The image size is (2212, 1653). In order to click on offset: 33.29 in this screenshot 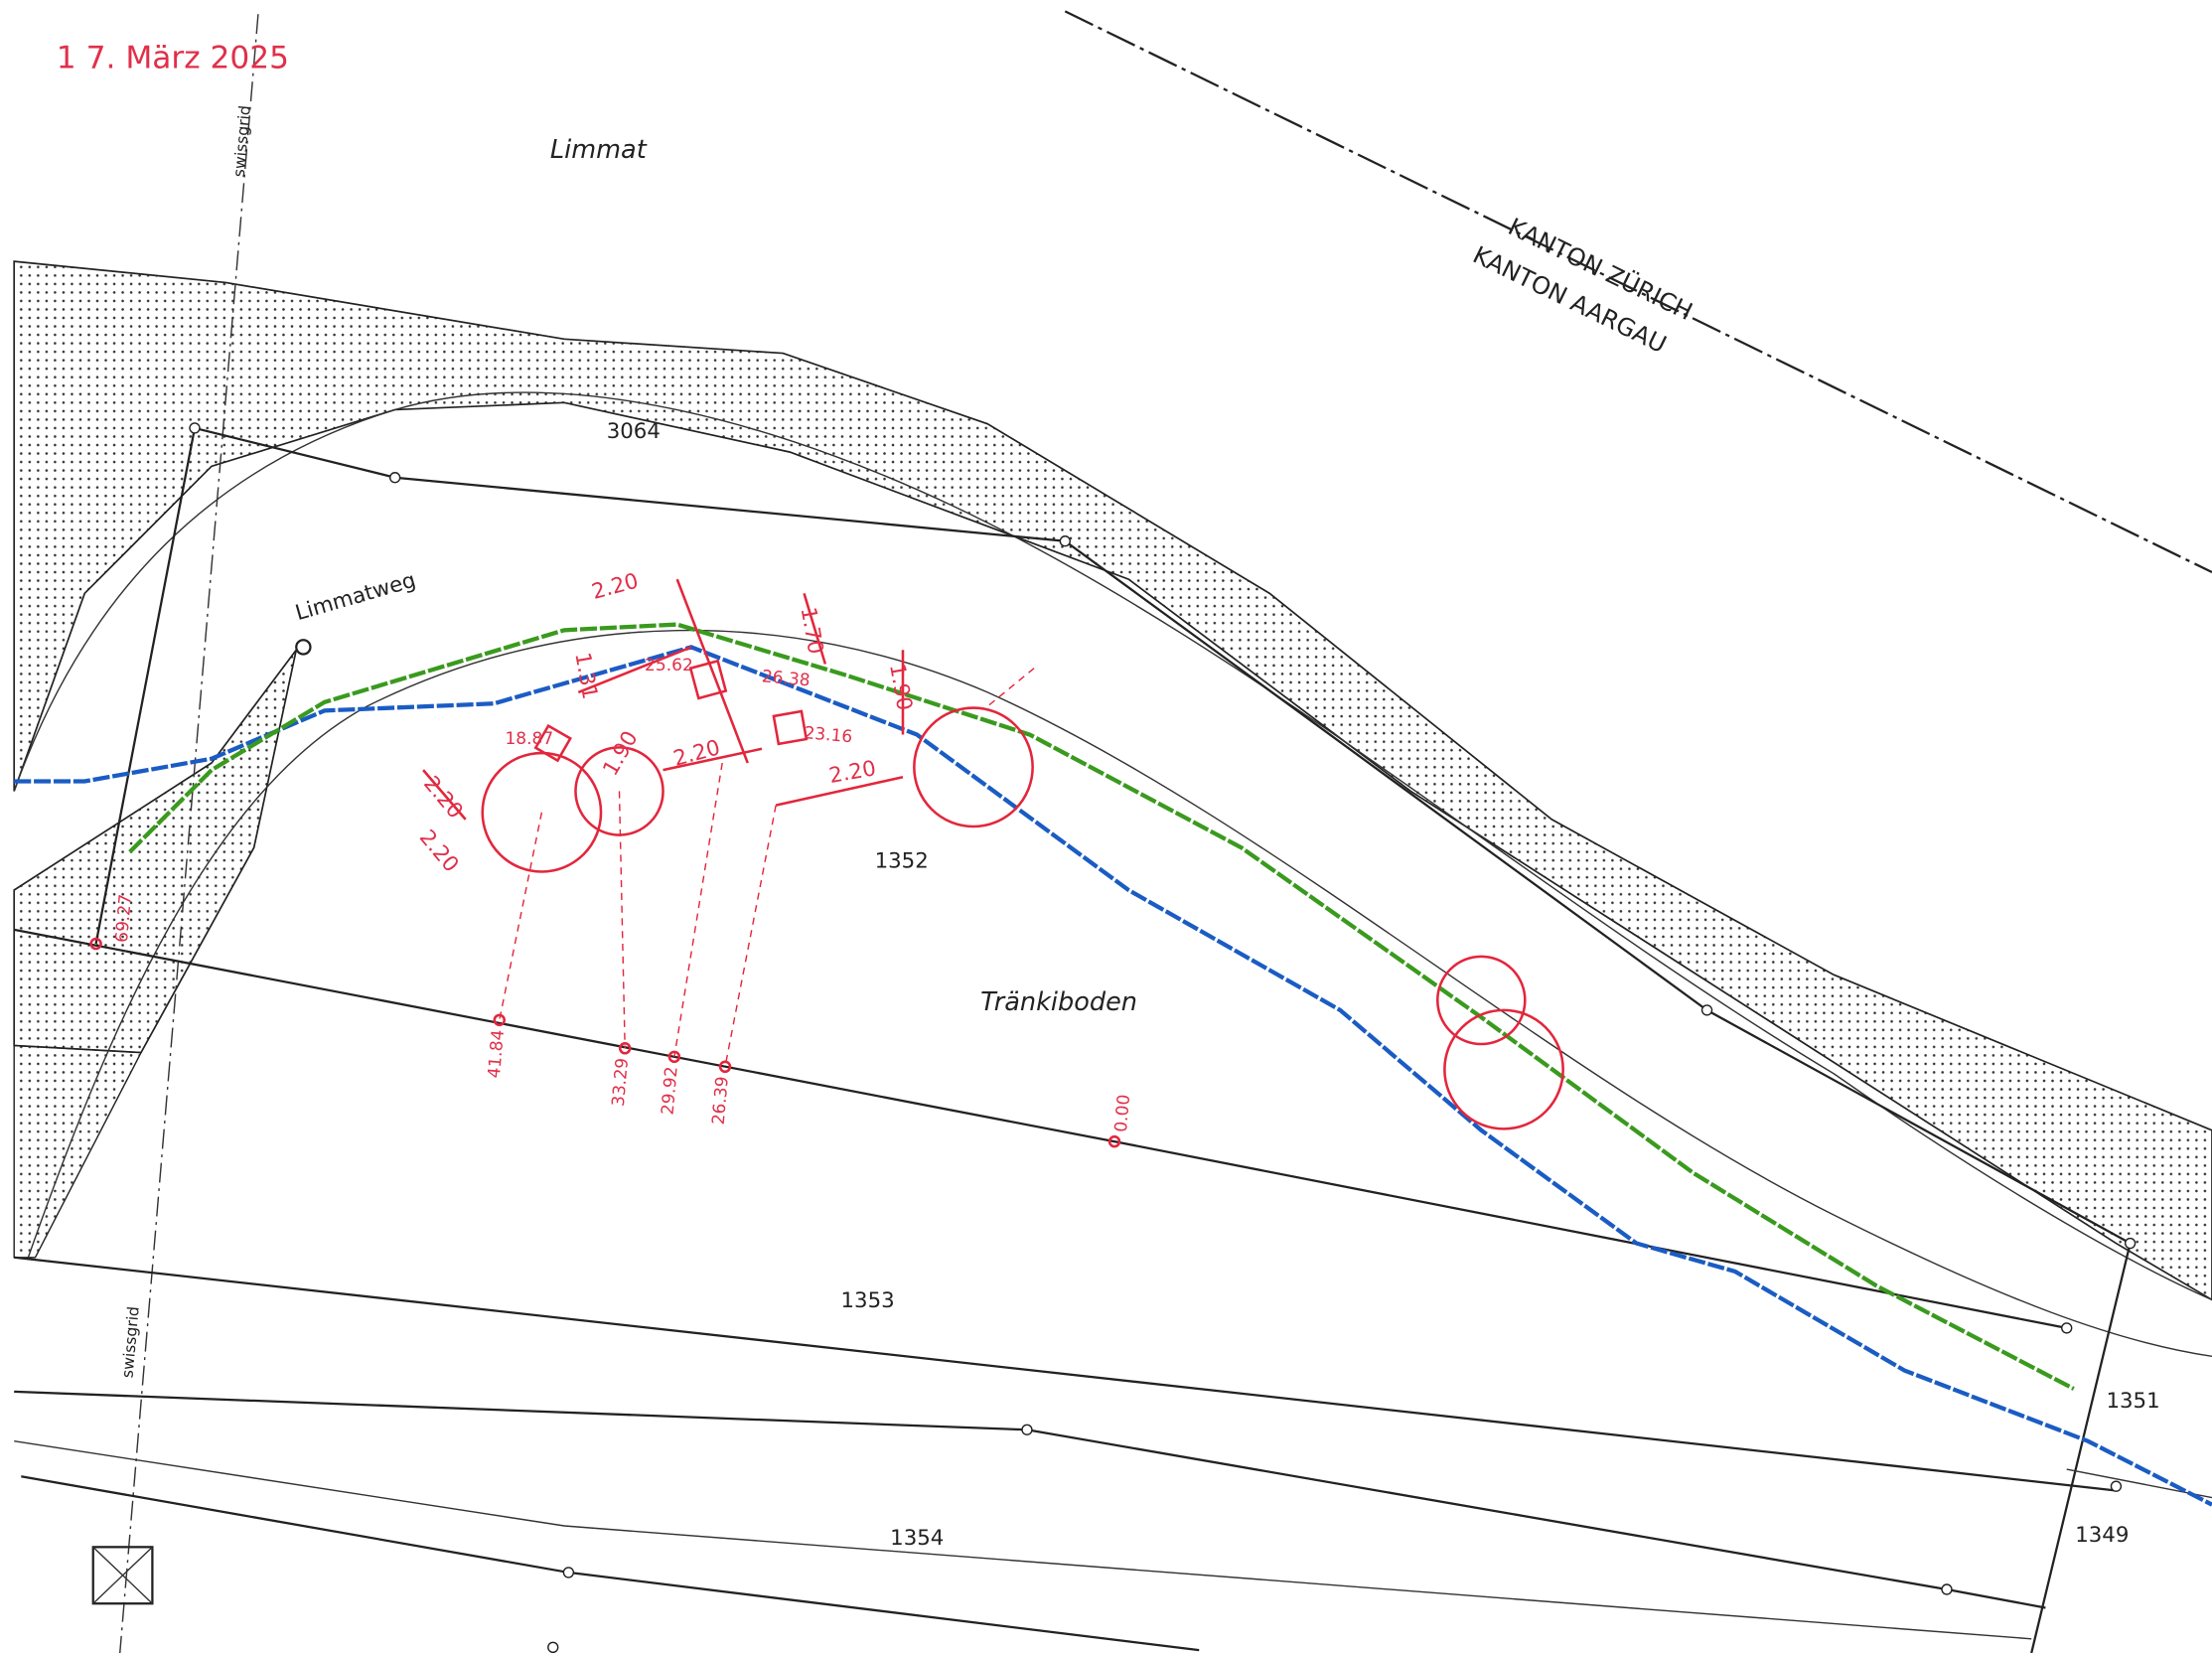, I will do `click(621, 1082)`.